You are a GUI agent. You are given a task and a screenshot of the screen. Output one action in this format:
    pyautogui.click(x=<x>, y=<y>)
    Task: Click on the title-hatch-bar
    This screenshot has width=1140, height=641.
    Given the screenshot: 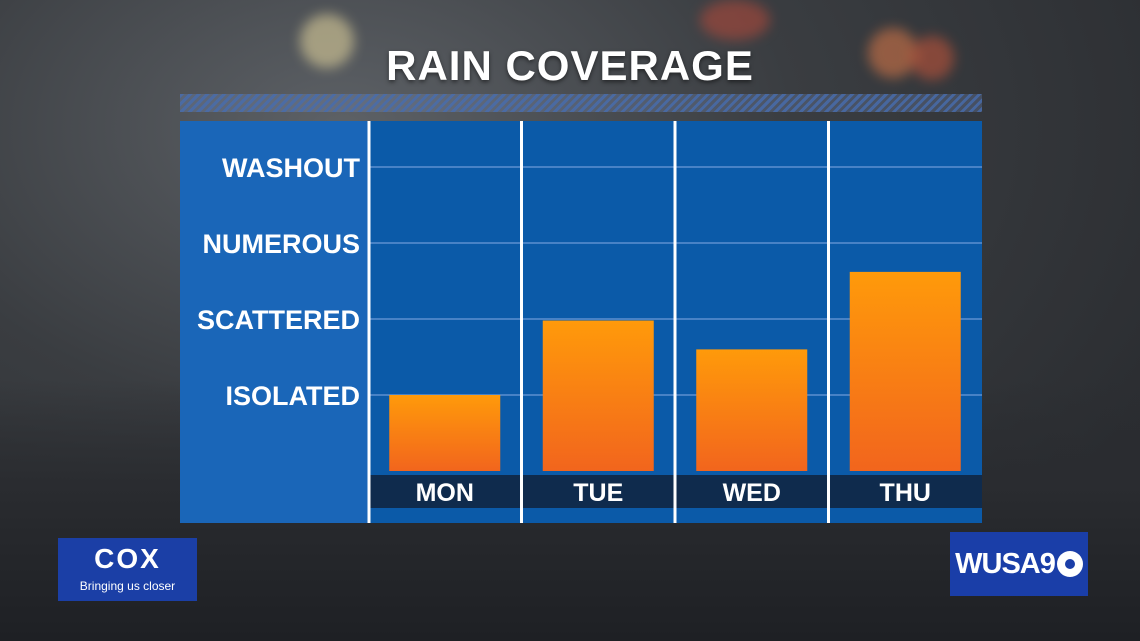 What is the action you would take?
    pyautogui.click(x=581, y=103)
    